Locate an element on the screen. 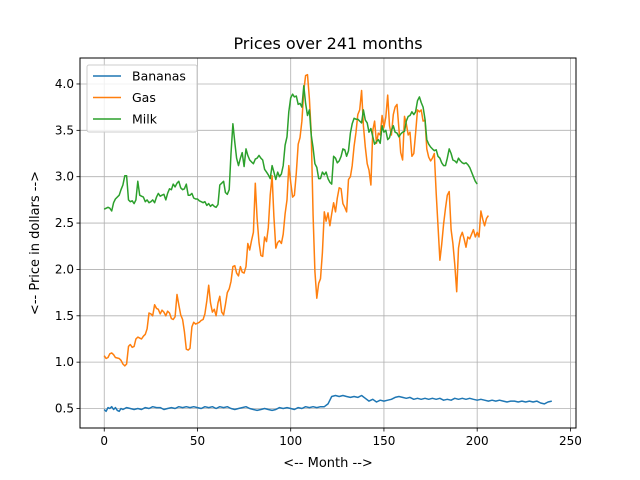 This screenshot has height=480, width=640. y-tick-label: 2.0 is located at coordinates (64, 269).